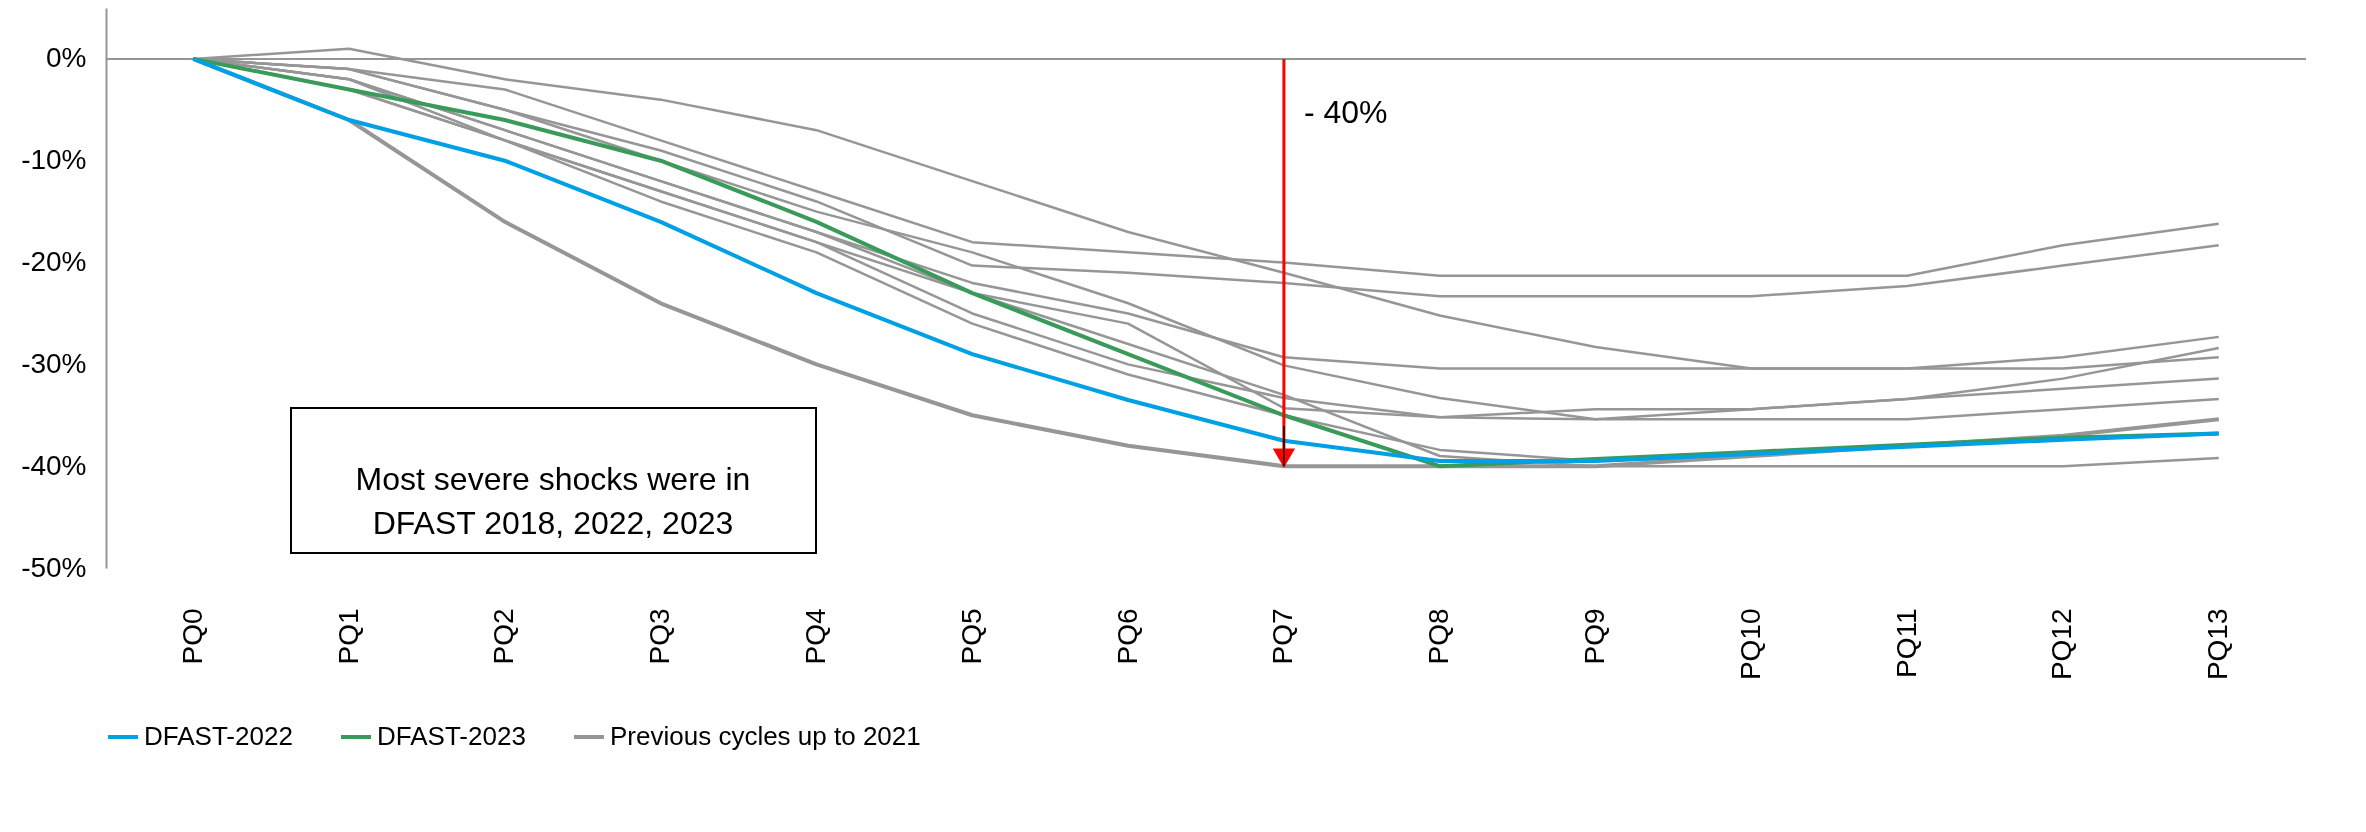 This screenshot has height=832, width=2366. I want to click on x-tick-label: PQ1, so click(348, 636).